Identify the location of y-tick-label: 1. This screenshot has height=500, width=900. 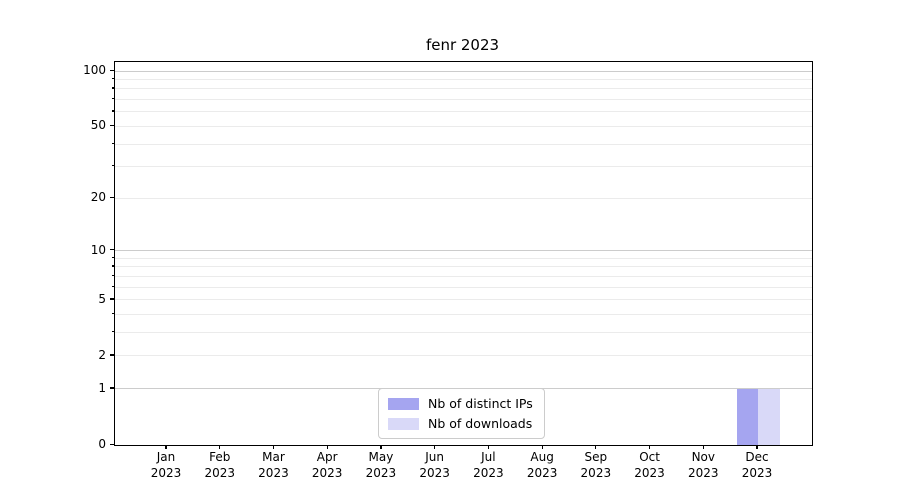
(102, 387).